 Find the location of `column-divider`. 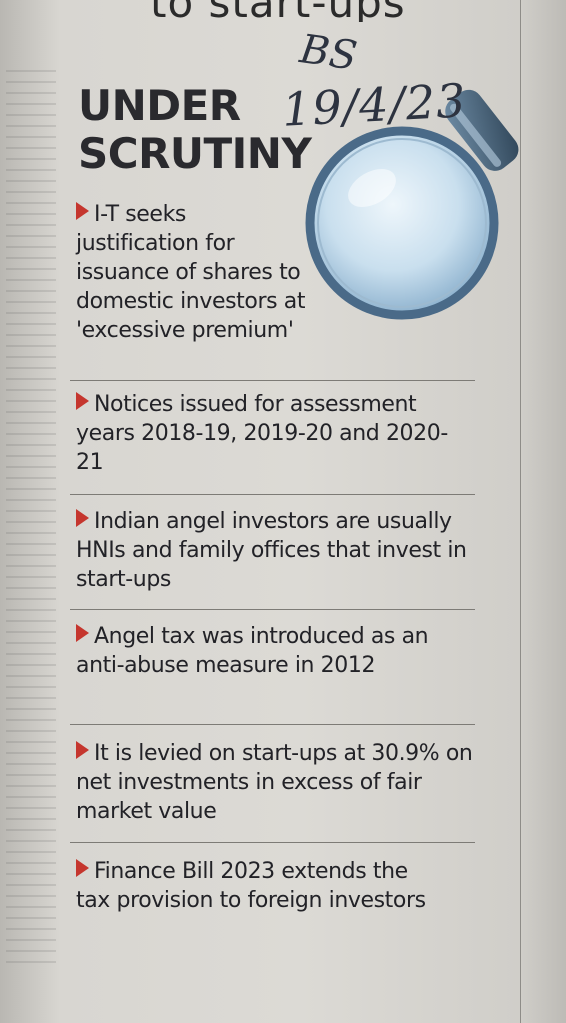

column-divider is located at coordinates (520, 511).